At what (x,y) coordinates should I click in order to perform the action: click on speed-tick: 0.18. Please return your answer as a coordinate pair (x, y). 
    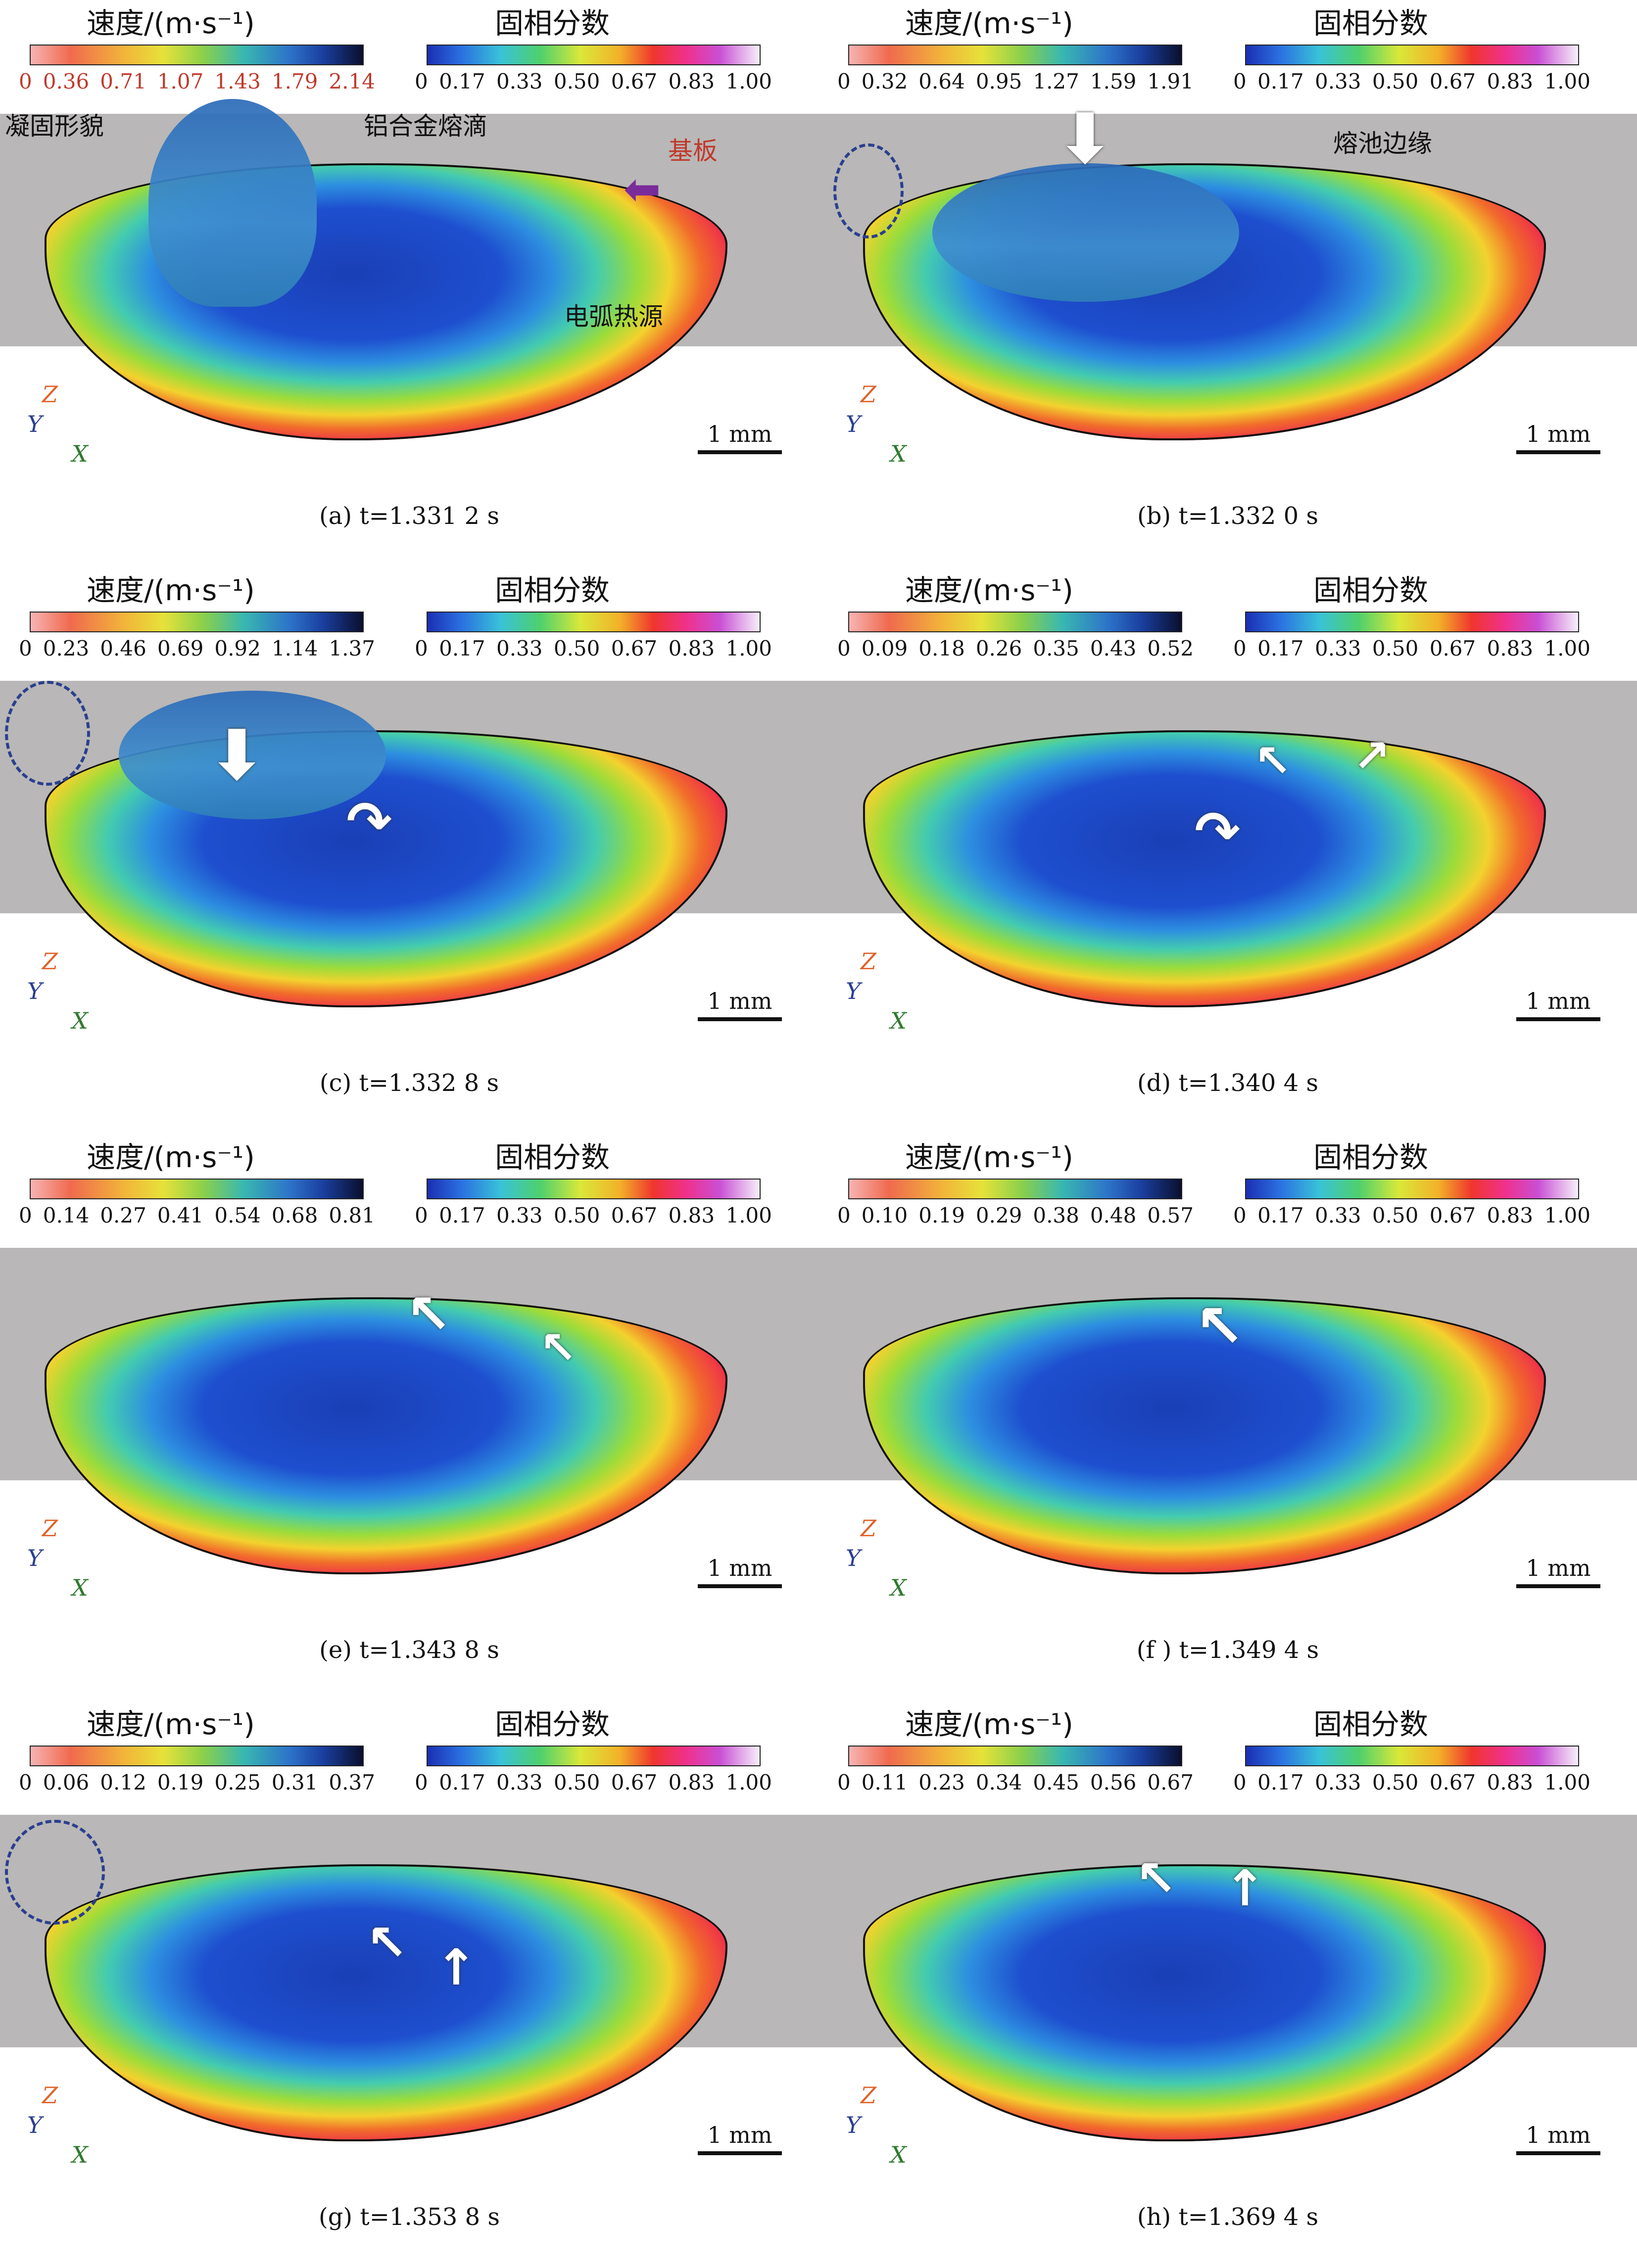
    Looking at the image, I should click on (941, 649).